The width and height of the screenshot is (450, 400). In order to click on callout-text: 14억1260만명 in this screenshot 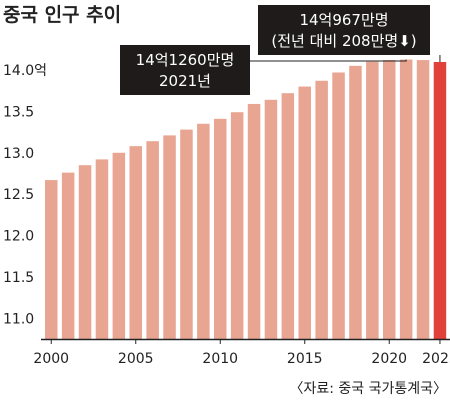, I will do `click(185, 60)`.